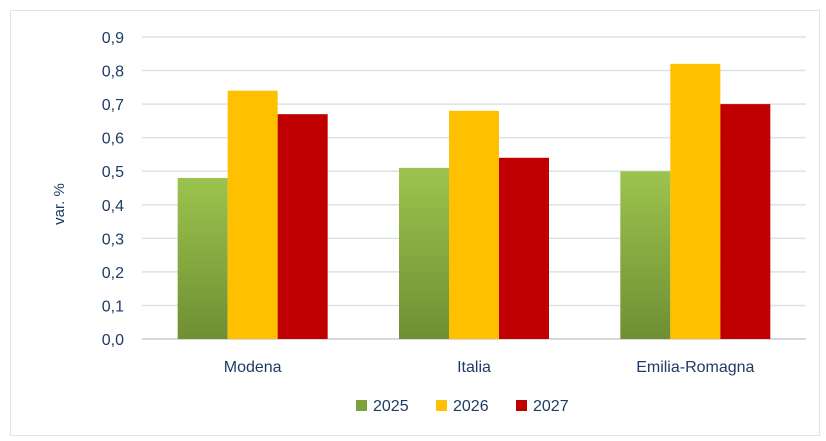  What do you see at coordinates (524, 248) in the screenshot?
I see `bar-2027-italia` at bounding box center [524, 248].